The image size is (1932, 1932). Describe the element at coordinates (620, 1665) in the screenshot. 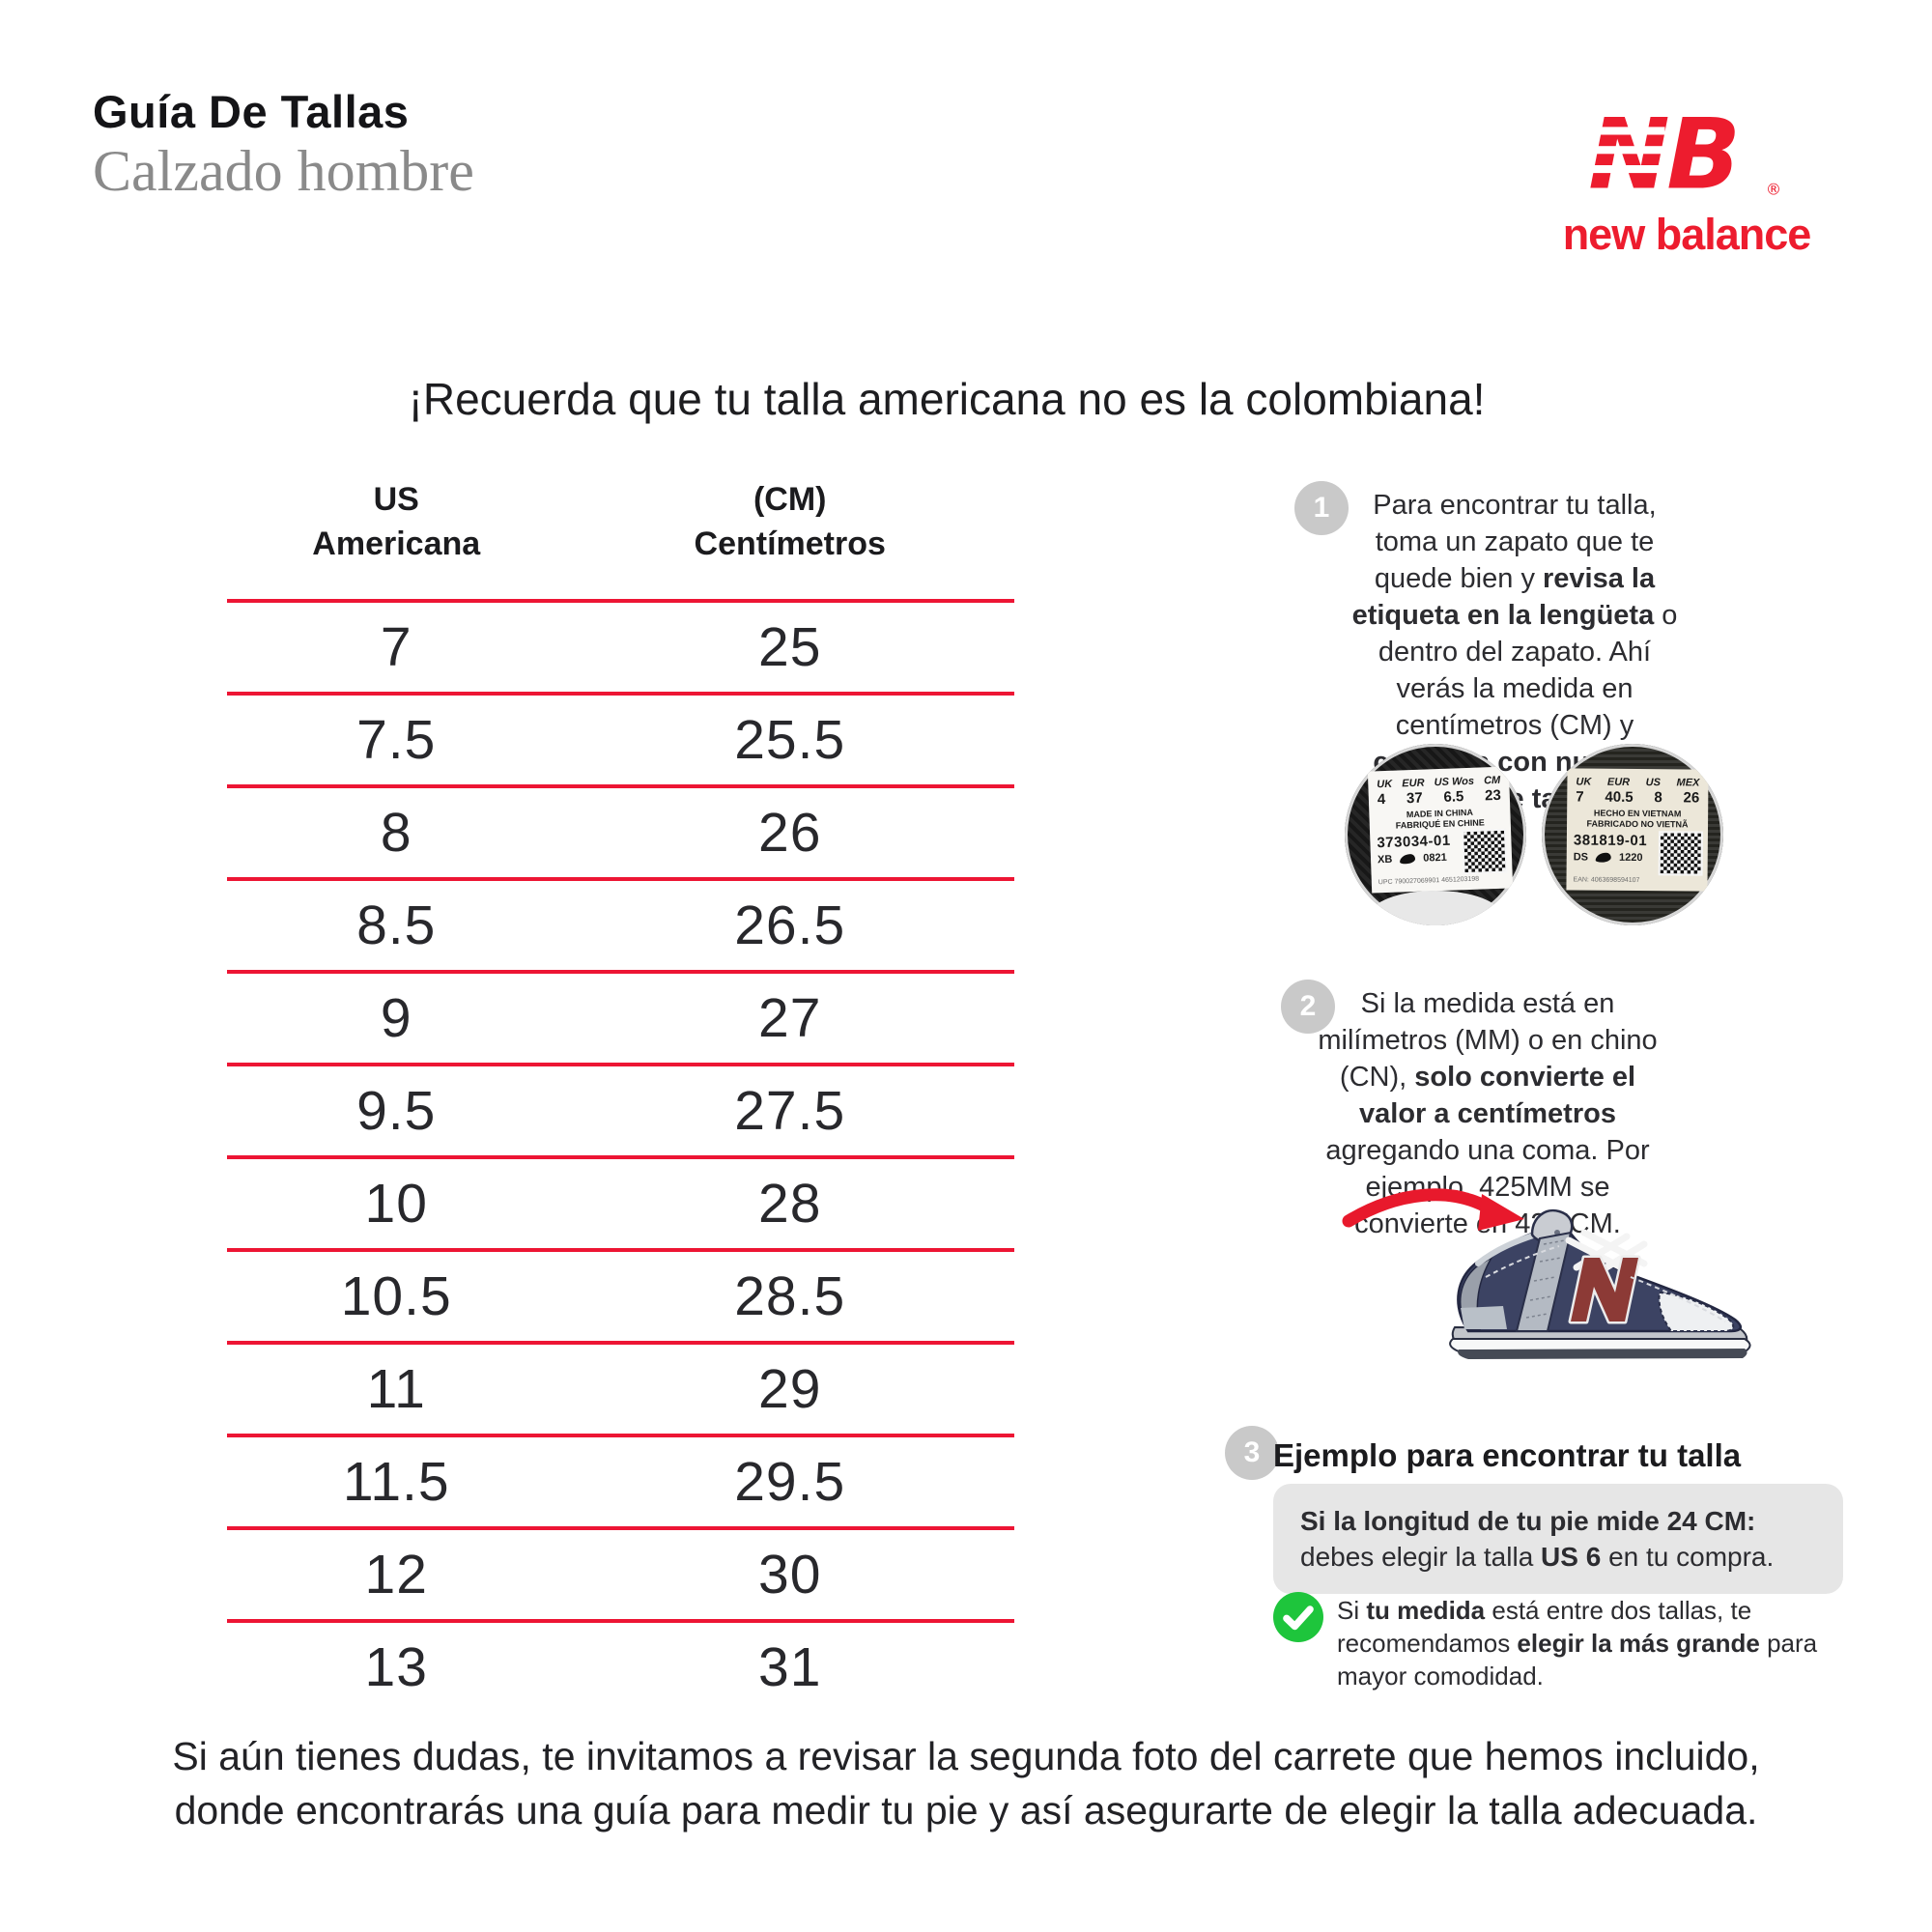

I see `table-row: 13 31` at that location.